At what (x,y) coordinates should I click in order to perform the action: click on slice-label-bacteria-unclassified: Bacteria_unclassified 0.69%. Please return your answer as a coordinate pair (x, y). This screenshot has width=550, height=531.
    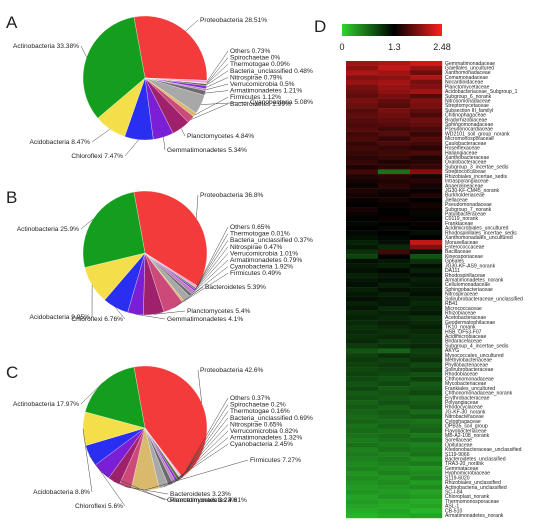
    Looking at the image, I should click on (271, 418).